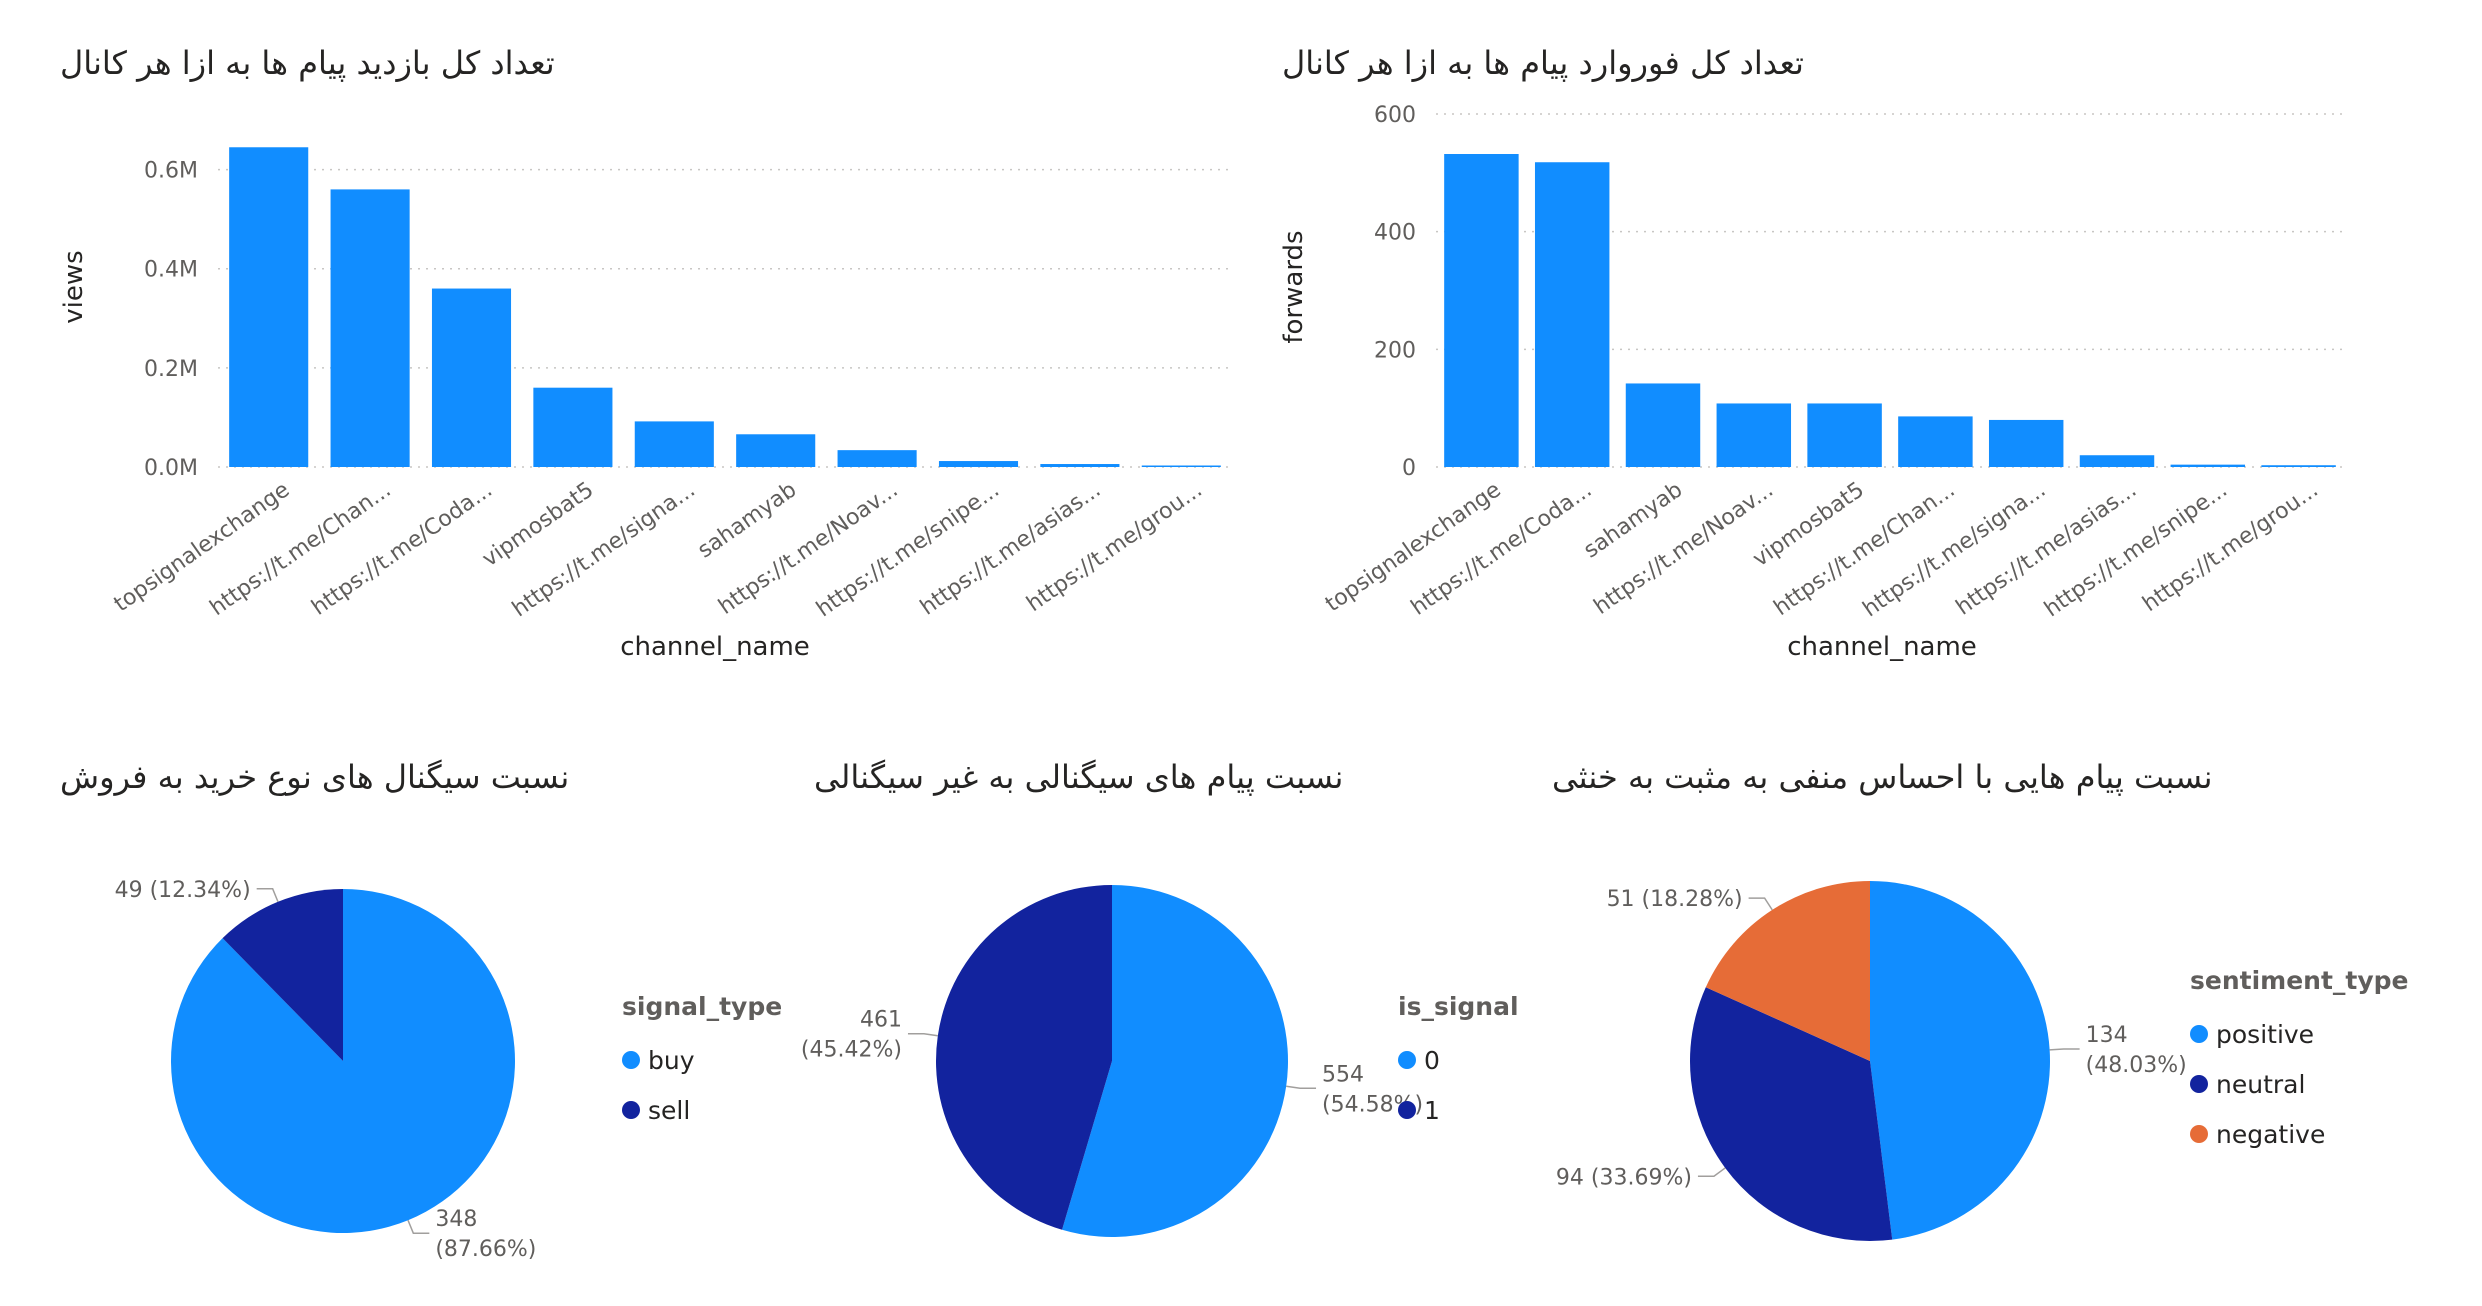 The image size is (2482, 1306). I want to click on y-tick-label: 0.0M, so click(171, 468).